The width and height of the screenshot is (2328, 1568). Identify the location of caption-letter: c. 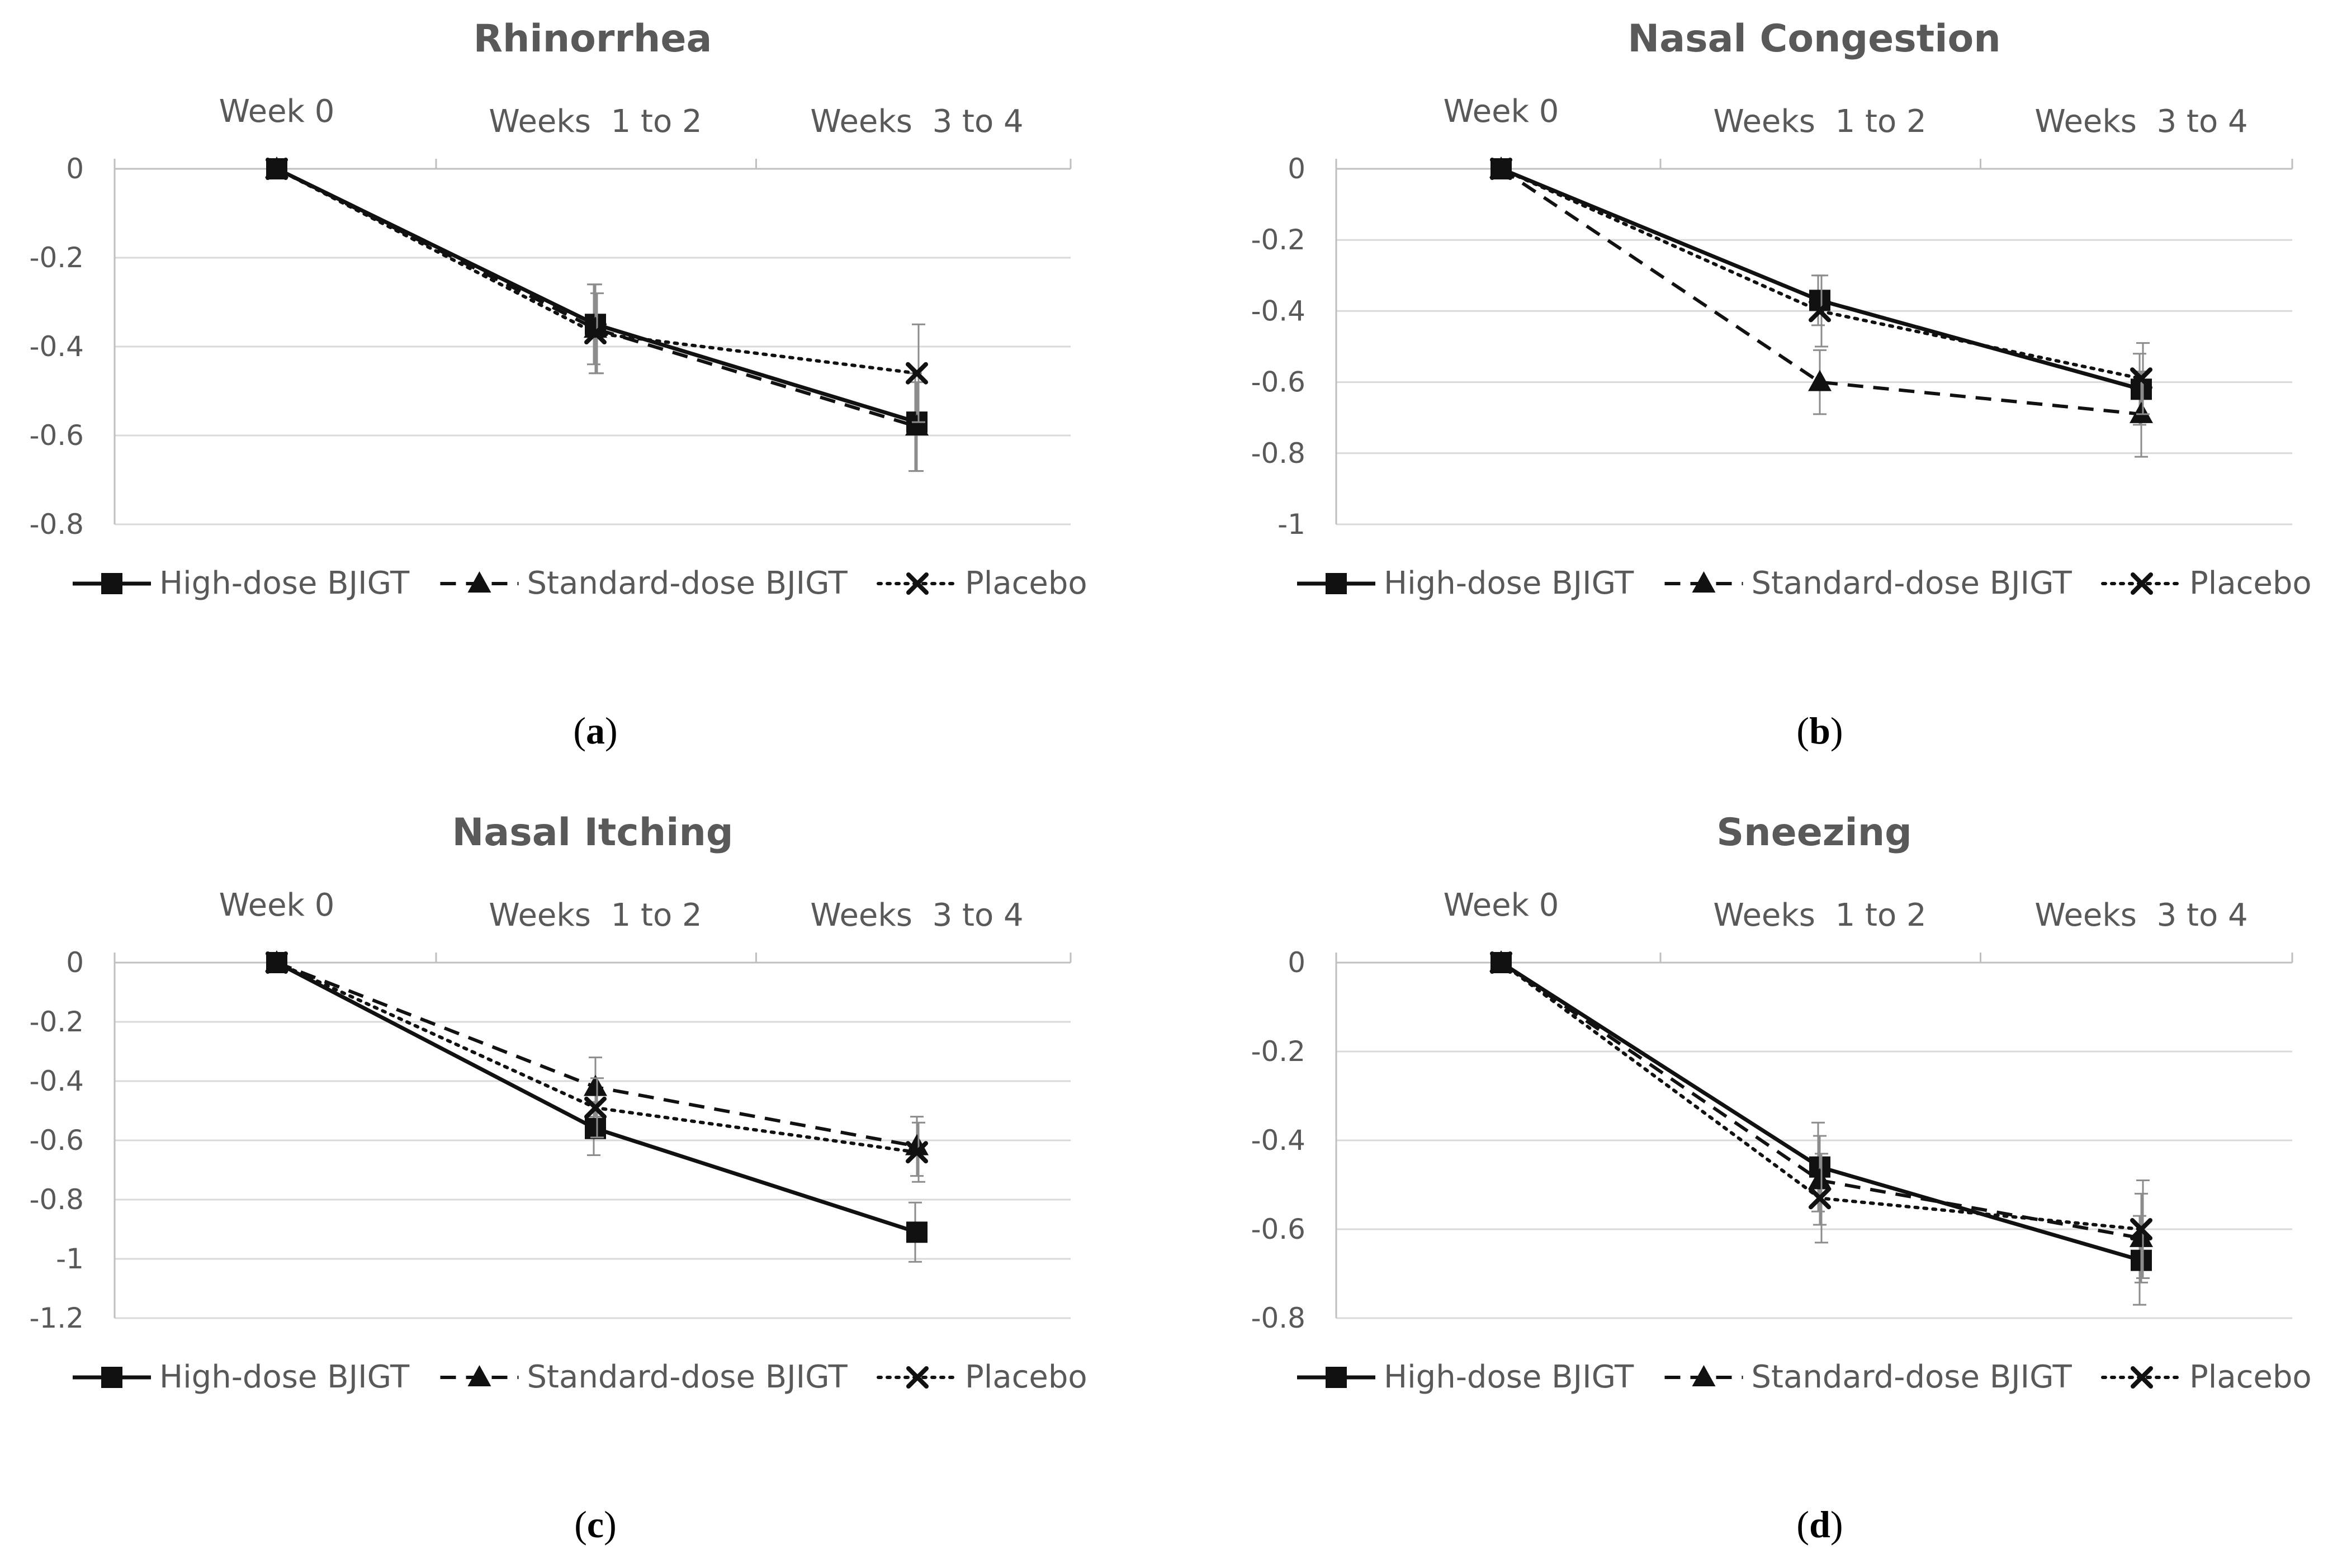
(595, 1524).